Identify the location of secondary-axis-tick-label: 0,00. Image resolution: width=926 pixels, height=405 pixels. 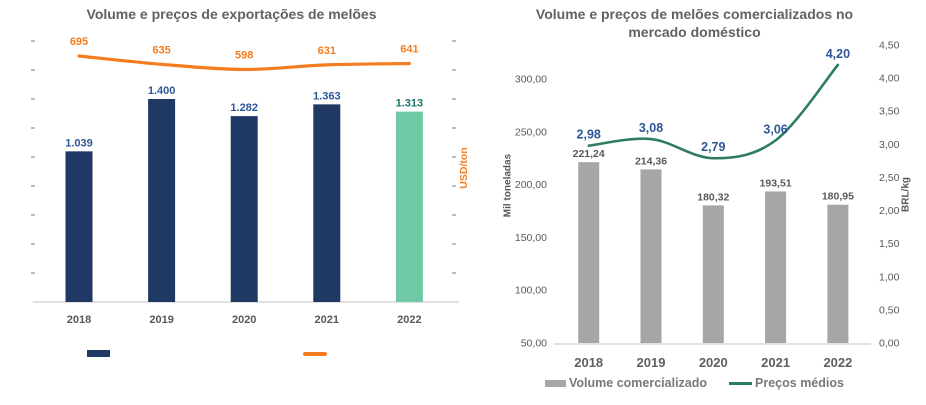
(889, 344).